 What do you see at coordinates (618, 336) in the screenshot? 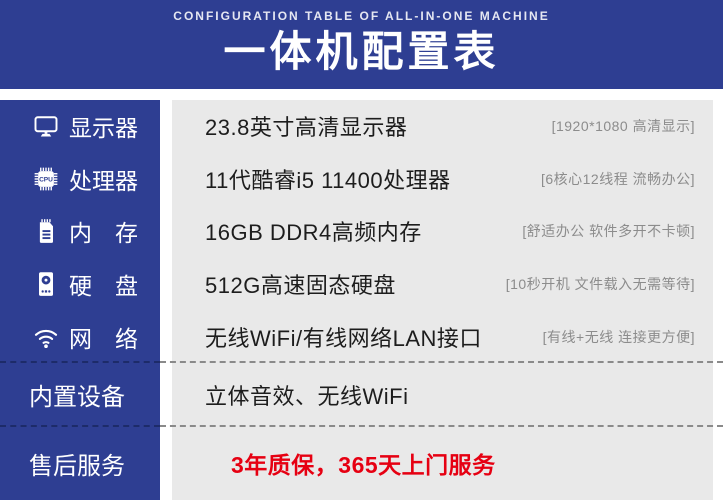
I see `spec-note: [有线+无线 连接更方便]` at bounding box center [618, 336].